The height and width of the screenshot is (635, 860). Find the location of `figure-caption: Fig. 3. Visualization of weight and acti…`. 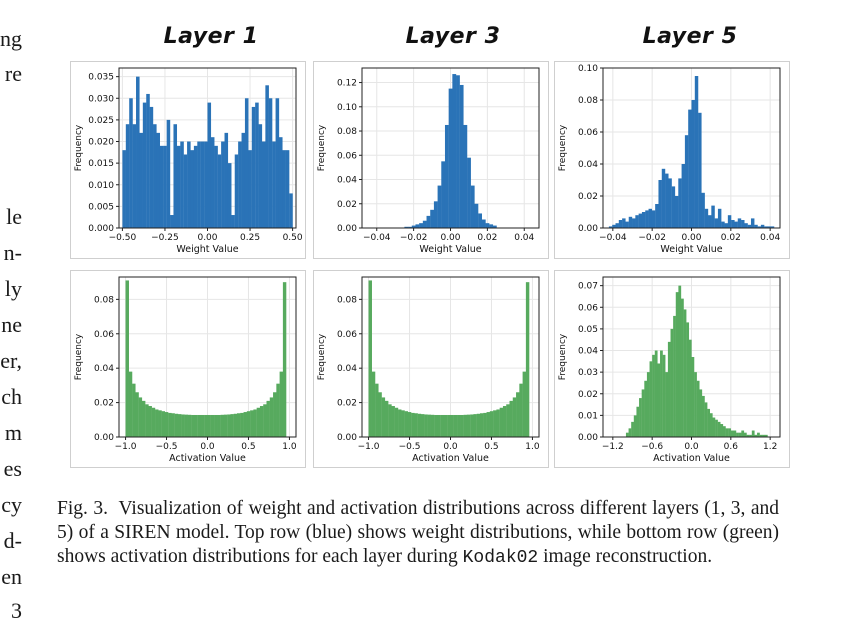

figure-caption: Fig. 3. Visualization of weight and acti… is located at coordinates (418, 533).